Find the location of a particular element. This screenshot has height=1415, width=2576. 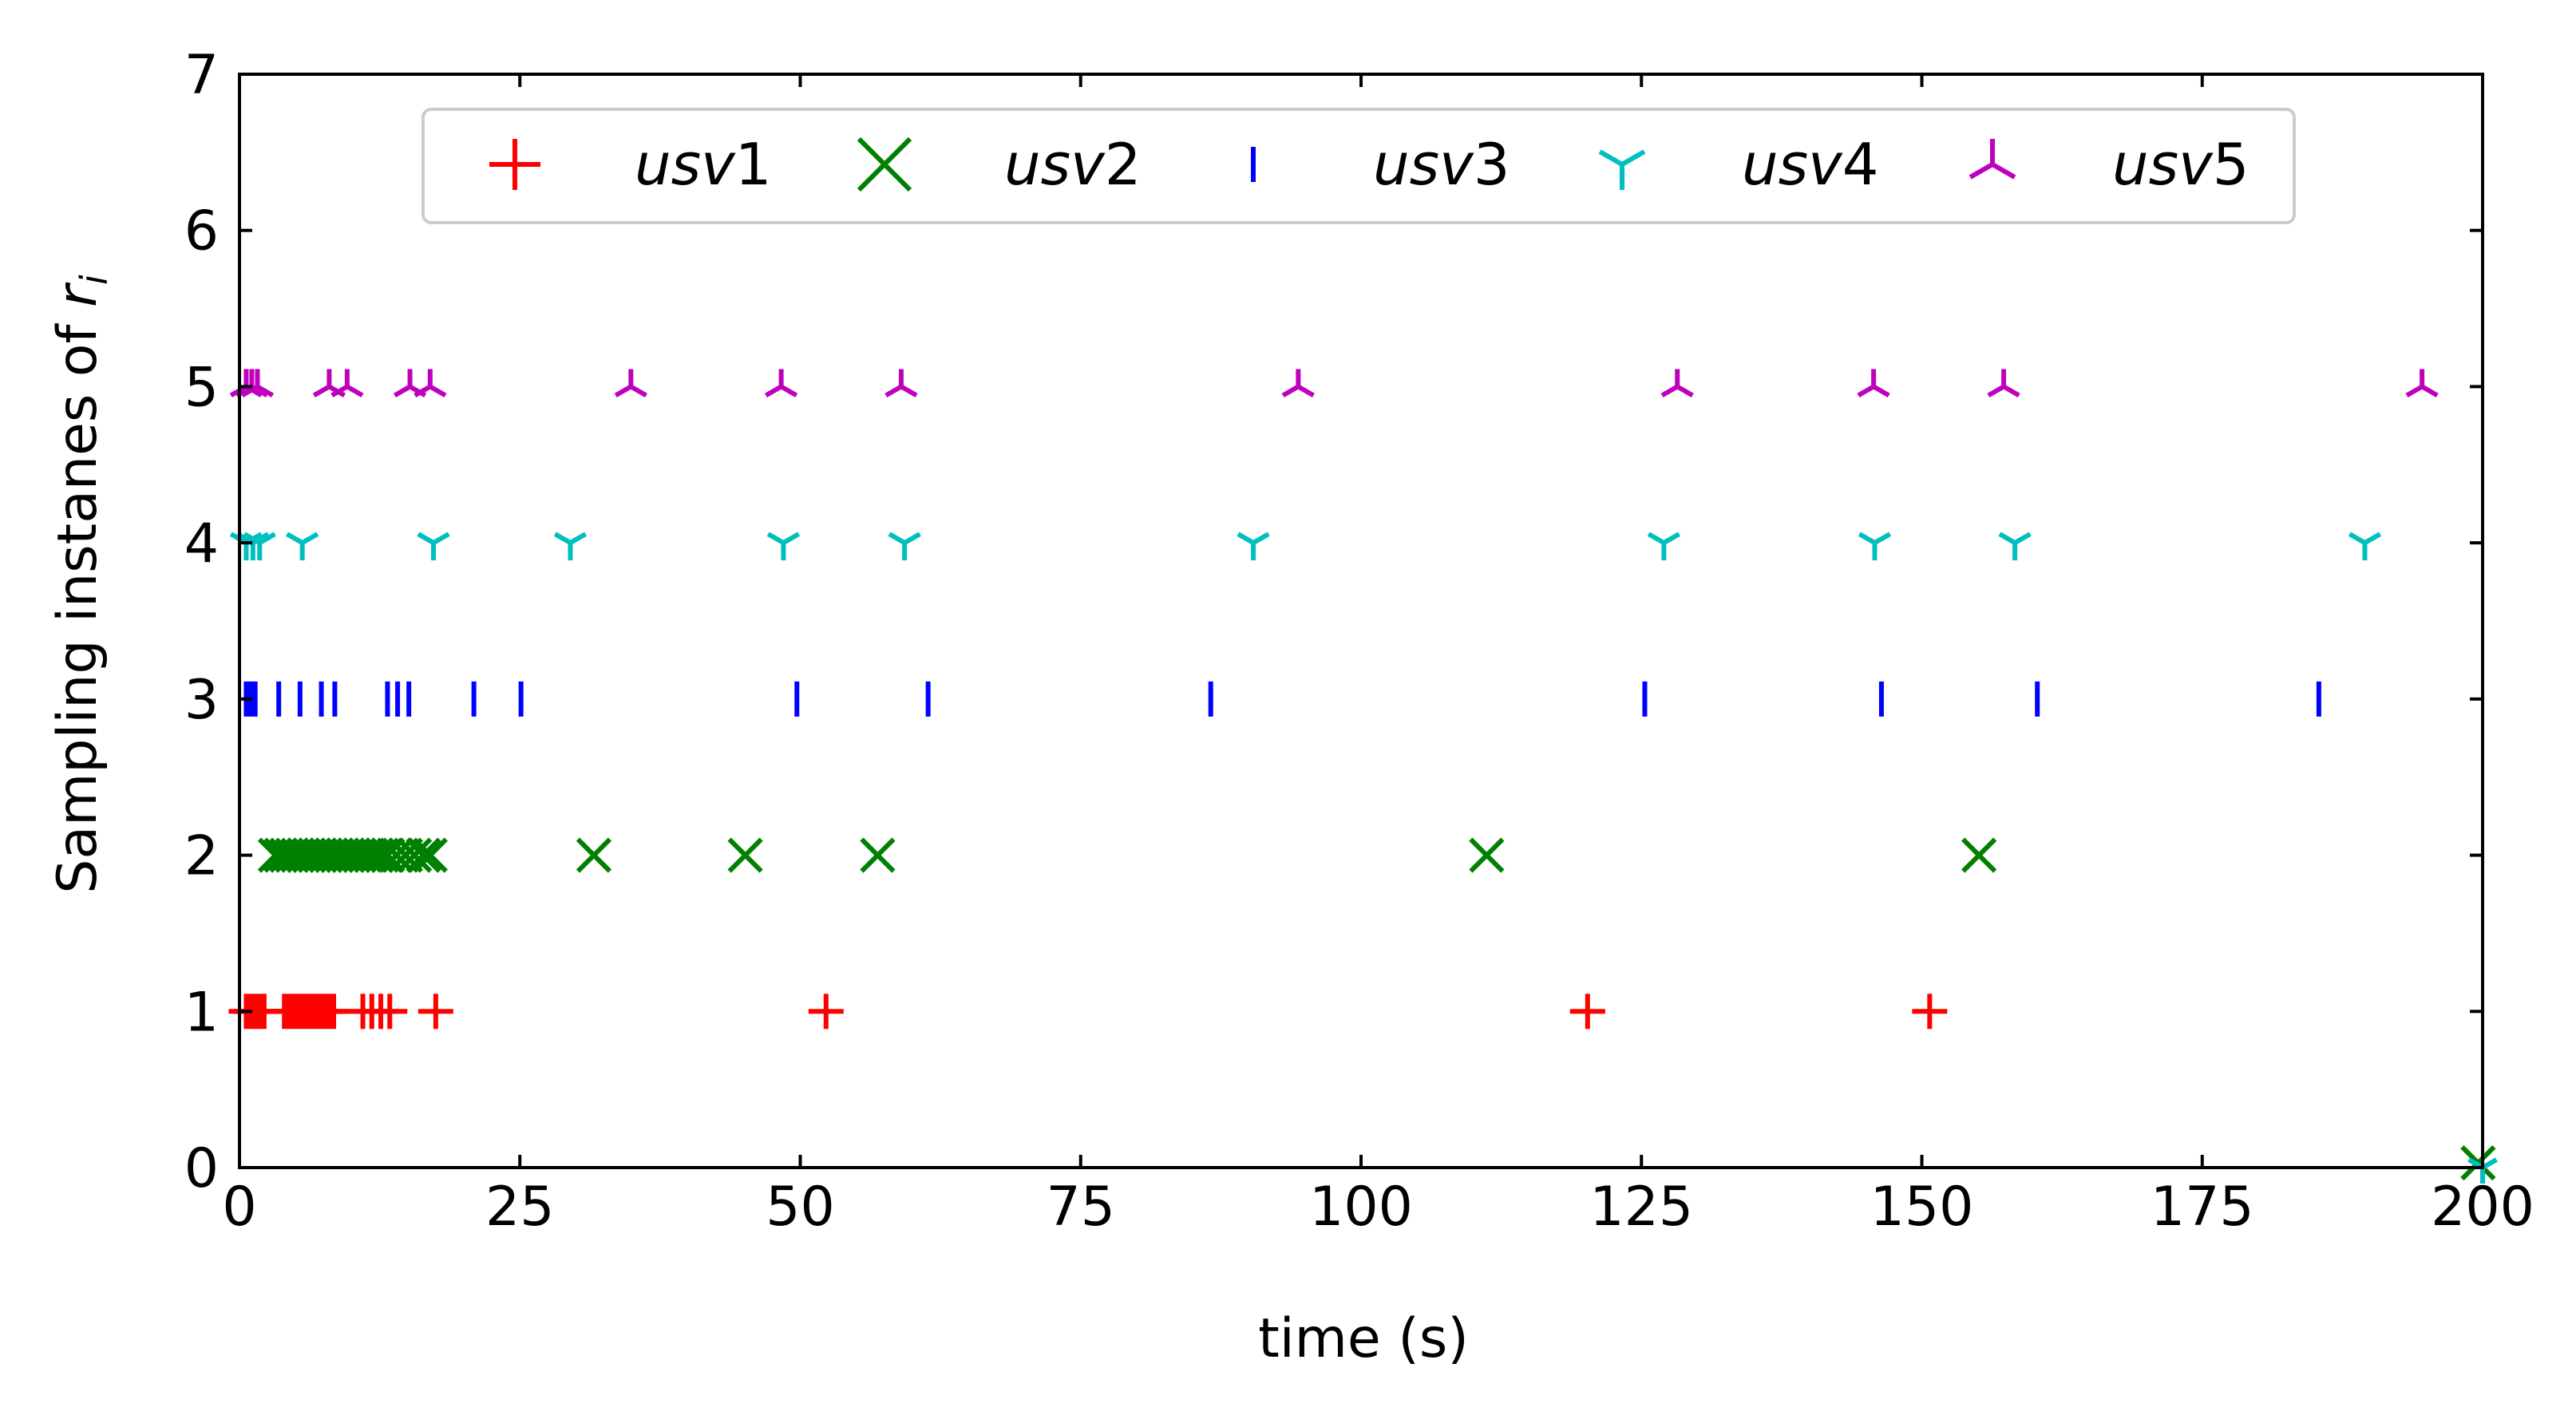

x-tick-label: 150 is located at coordinates (1922, 1207).